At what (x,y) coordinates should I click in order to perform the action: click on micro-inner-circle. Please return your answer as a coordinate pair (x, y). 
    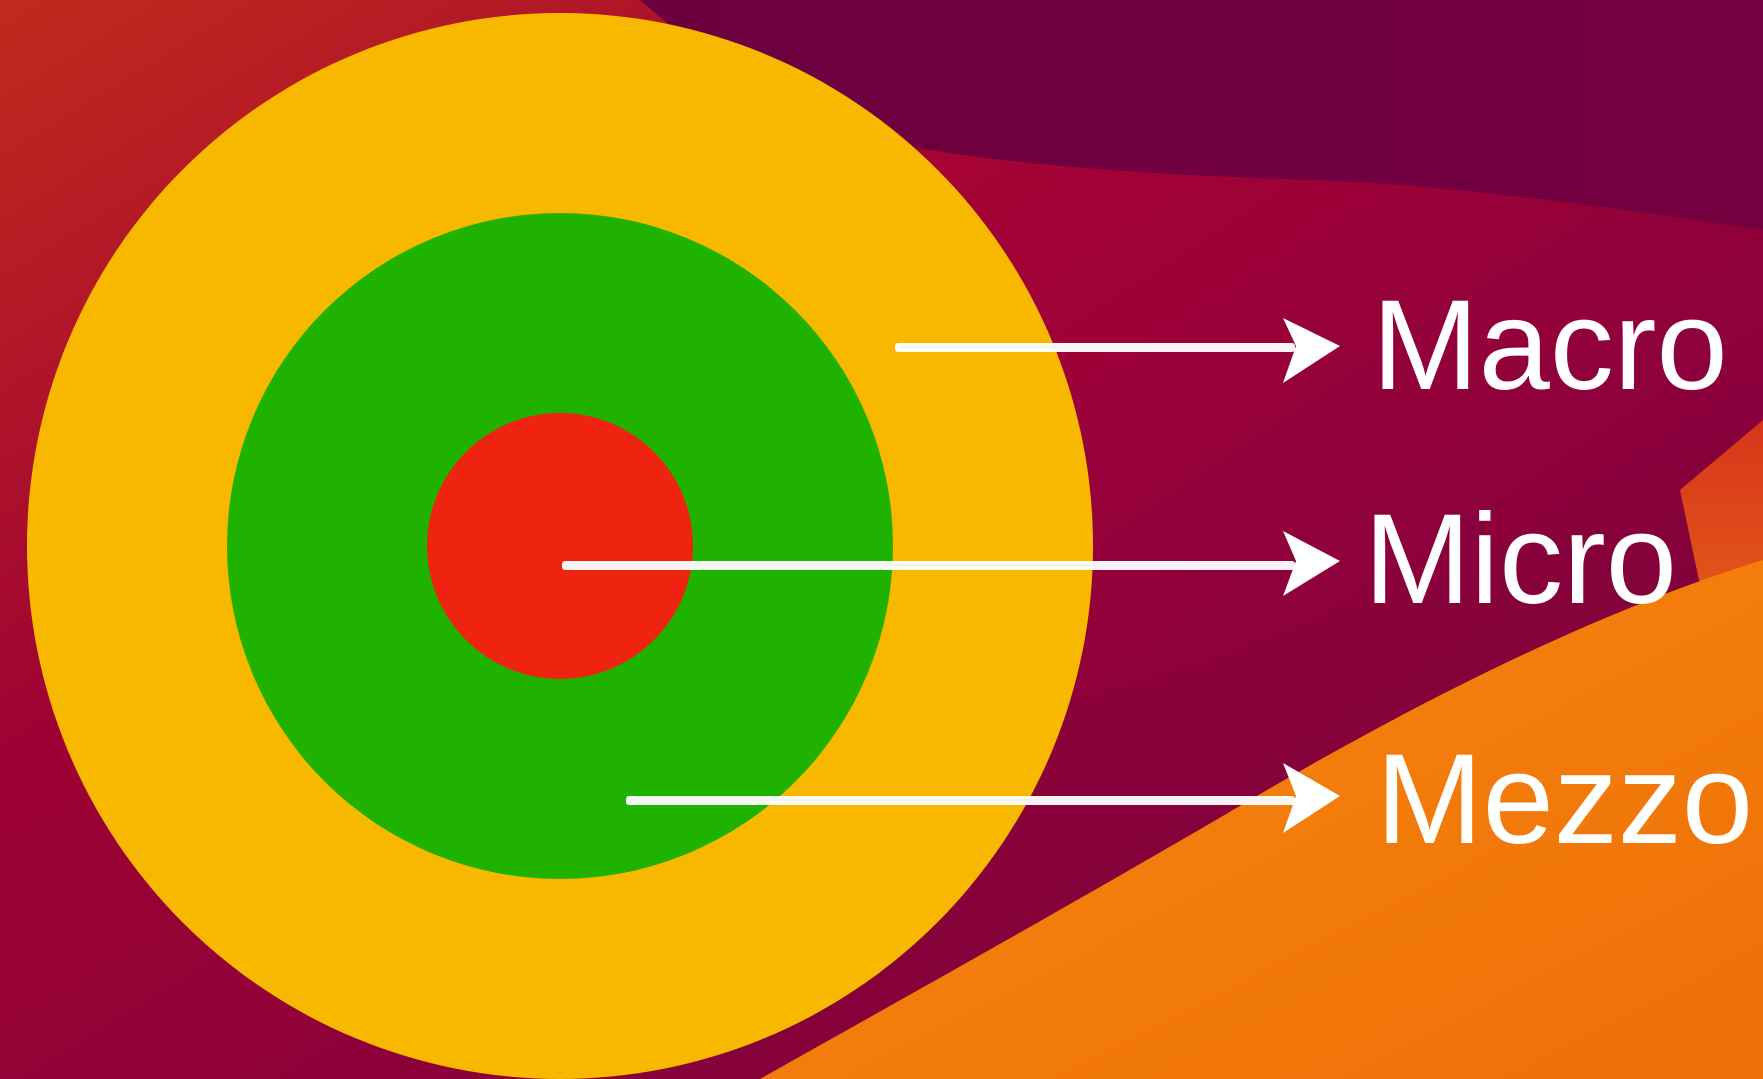
    Looking at the image, I should click on (560, 546).